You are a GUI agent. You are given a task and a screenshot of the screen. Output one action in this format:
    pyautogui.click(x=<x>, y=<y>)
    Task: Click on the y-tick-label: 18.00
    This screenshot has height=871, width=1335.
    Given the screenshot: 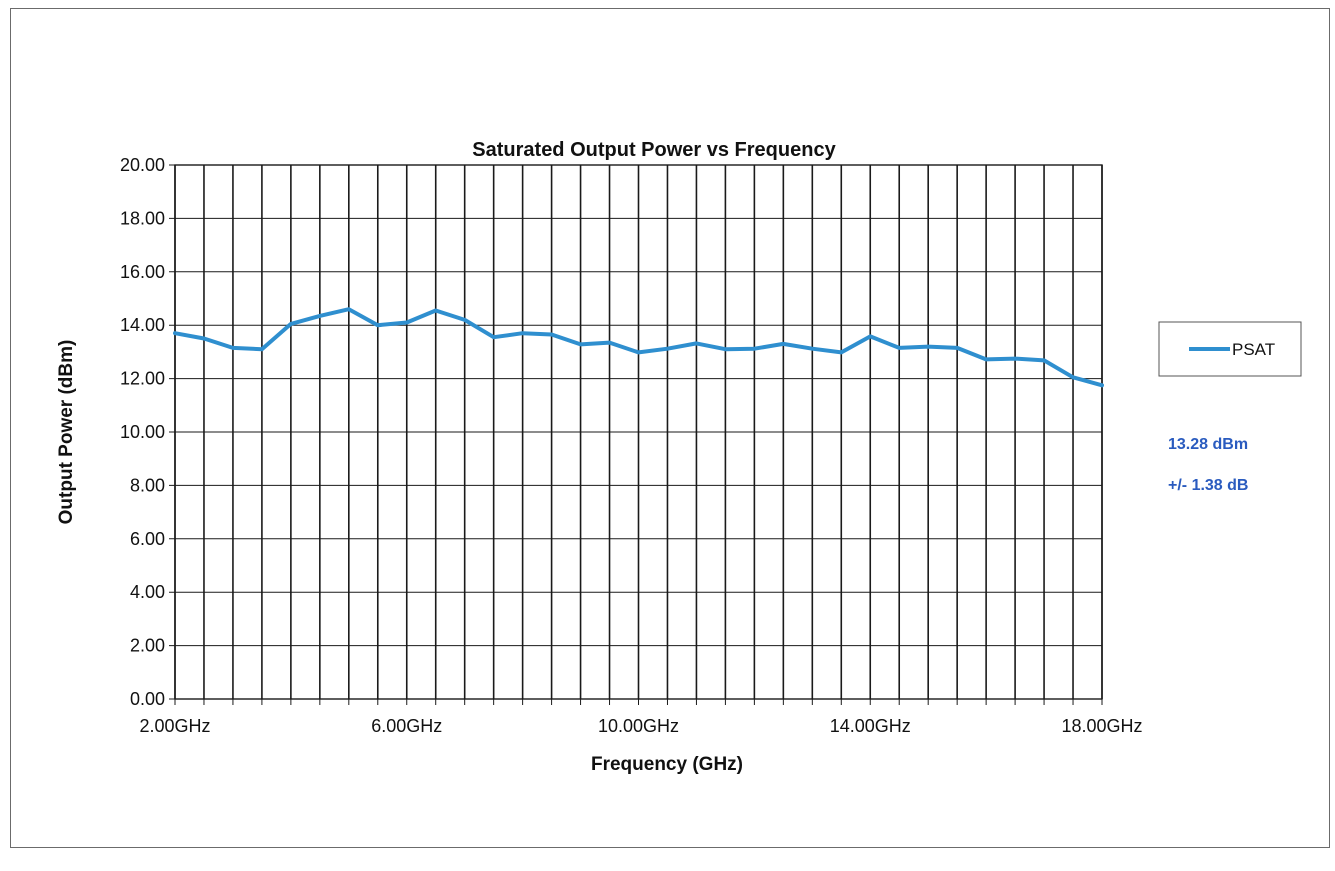 What is the action you would take?
    pyautogui.click(x=142, y=218)
    